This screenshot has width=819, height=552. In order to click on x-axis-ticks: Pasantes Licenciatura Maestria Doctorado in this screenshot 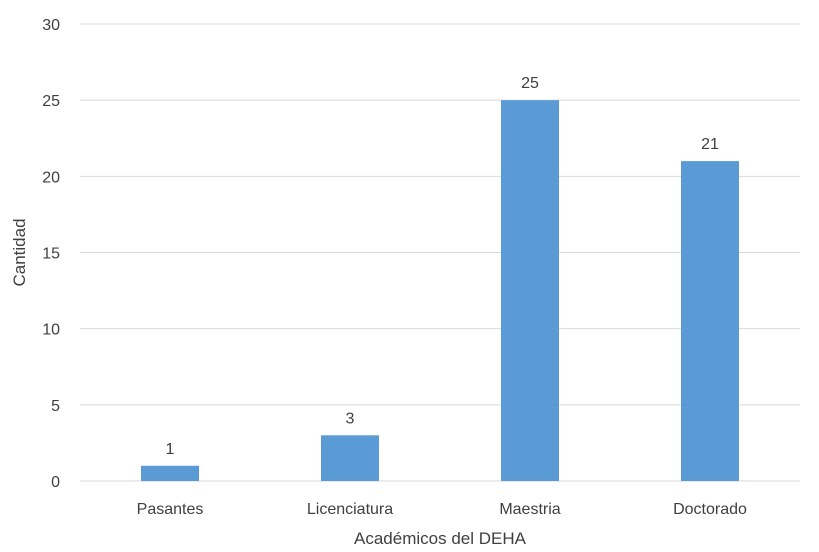, I will do `click(442, 509)`.